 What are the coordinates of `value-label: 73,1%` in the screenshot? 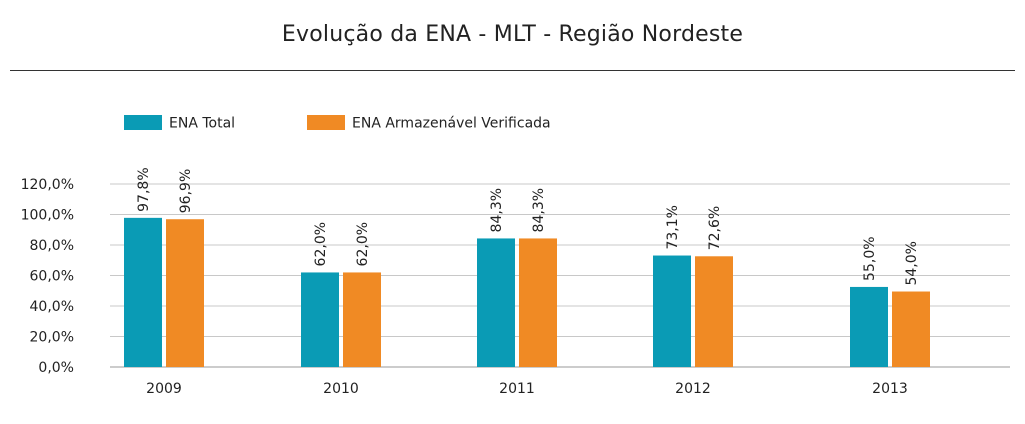 It's located at (673, 227).